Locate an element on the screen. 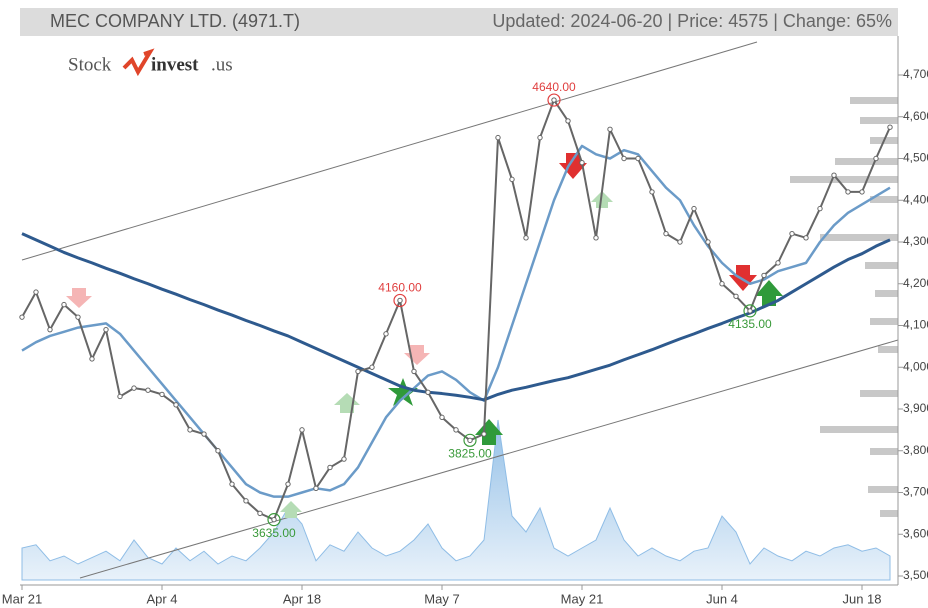 The height and width of the screenshot is (608, 928). x-tick-label: May 21 is located at coordinates (582, 598).